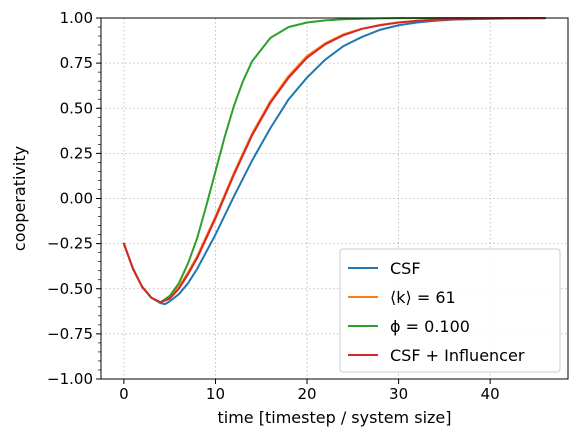 Image resolution: width=569 pixels, height=428 pixels. Describe the element at coordinates (335, 417) in the screenshot. I see `x-axis-label: time [timestep / system size]` at that location.